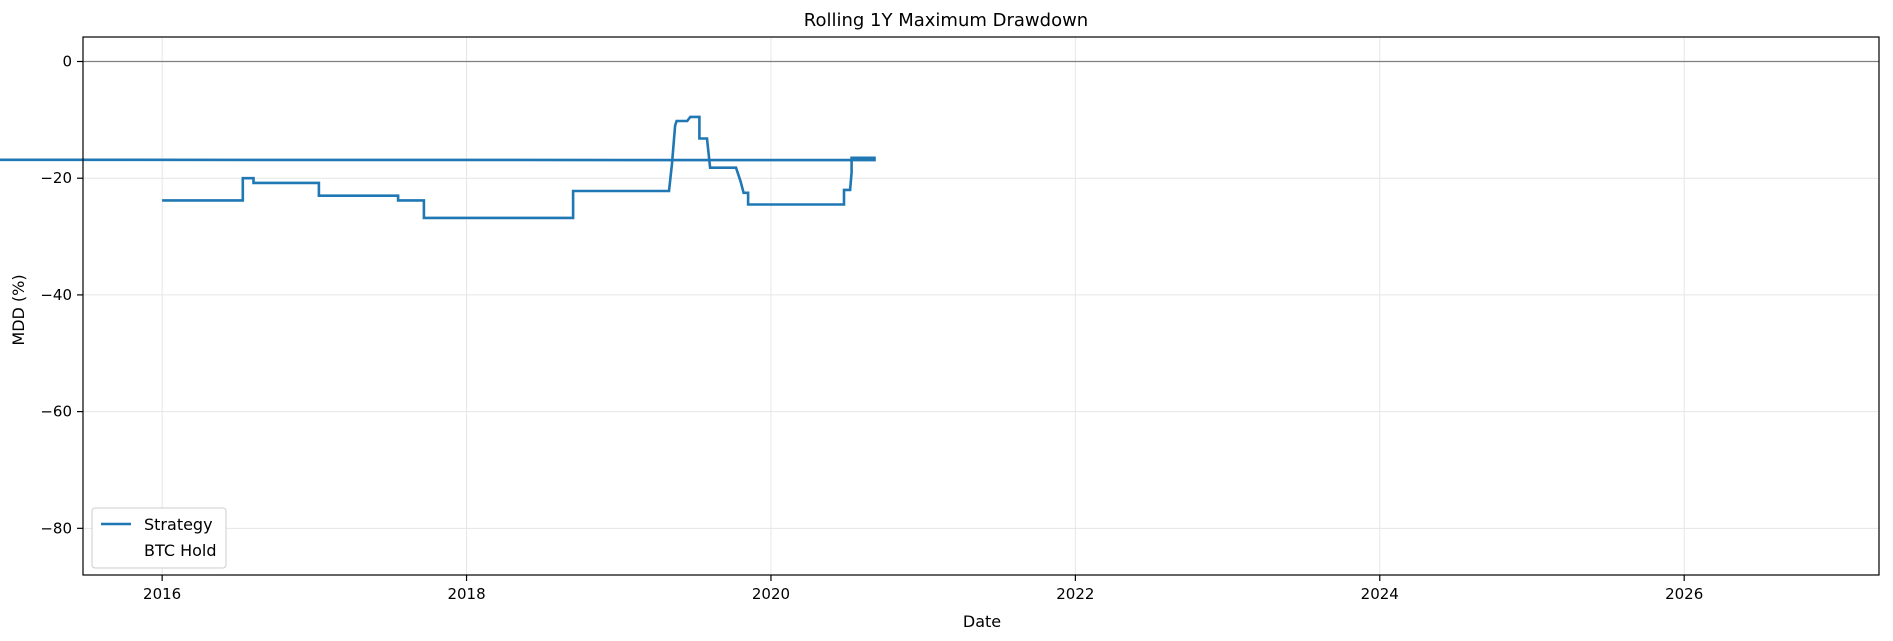  I want to click on x-axis-label: Date, so click(982, 621).